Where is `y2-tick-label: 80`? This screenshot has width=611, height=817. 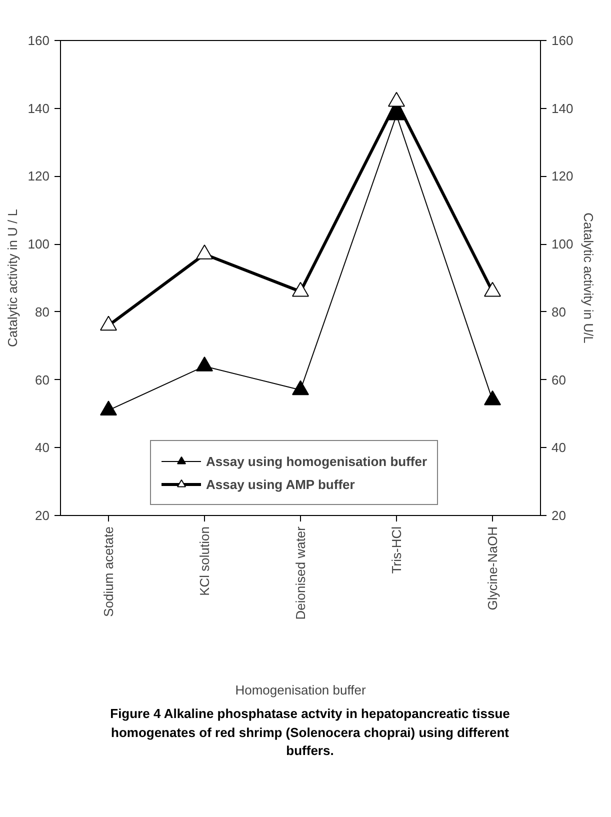
y2-tick-label: 80 is located at coordinates (559, 312).